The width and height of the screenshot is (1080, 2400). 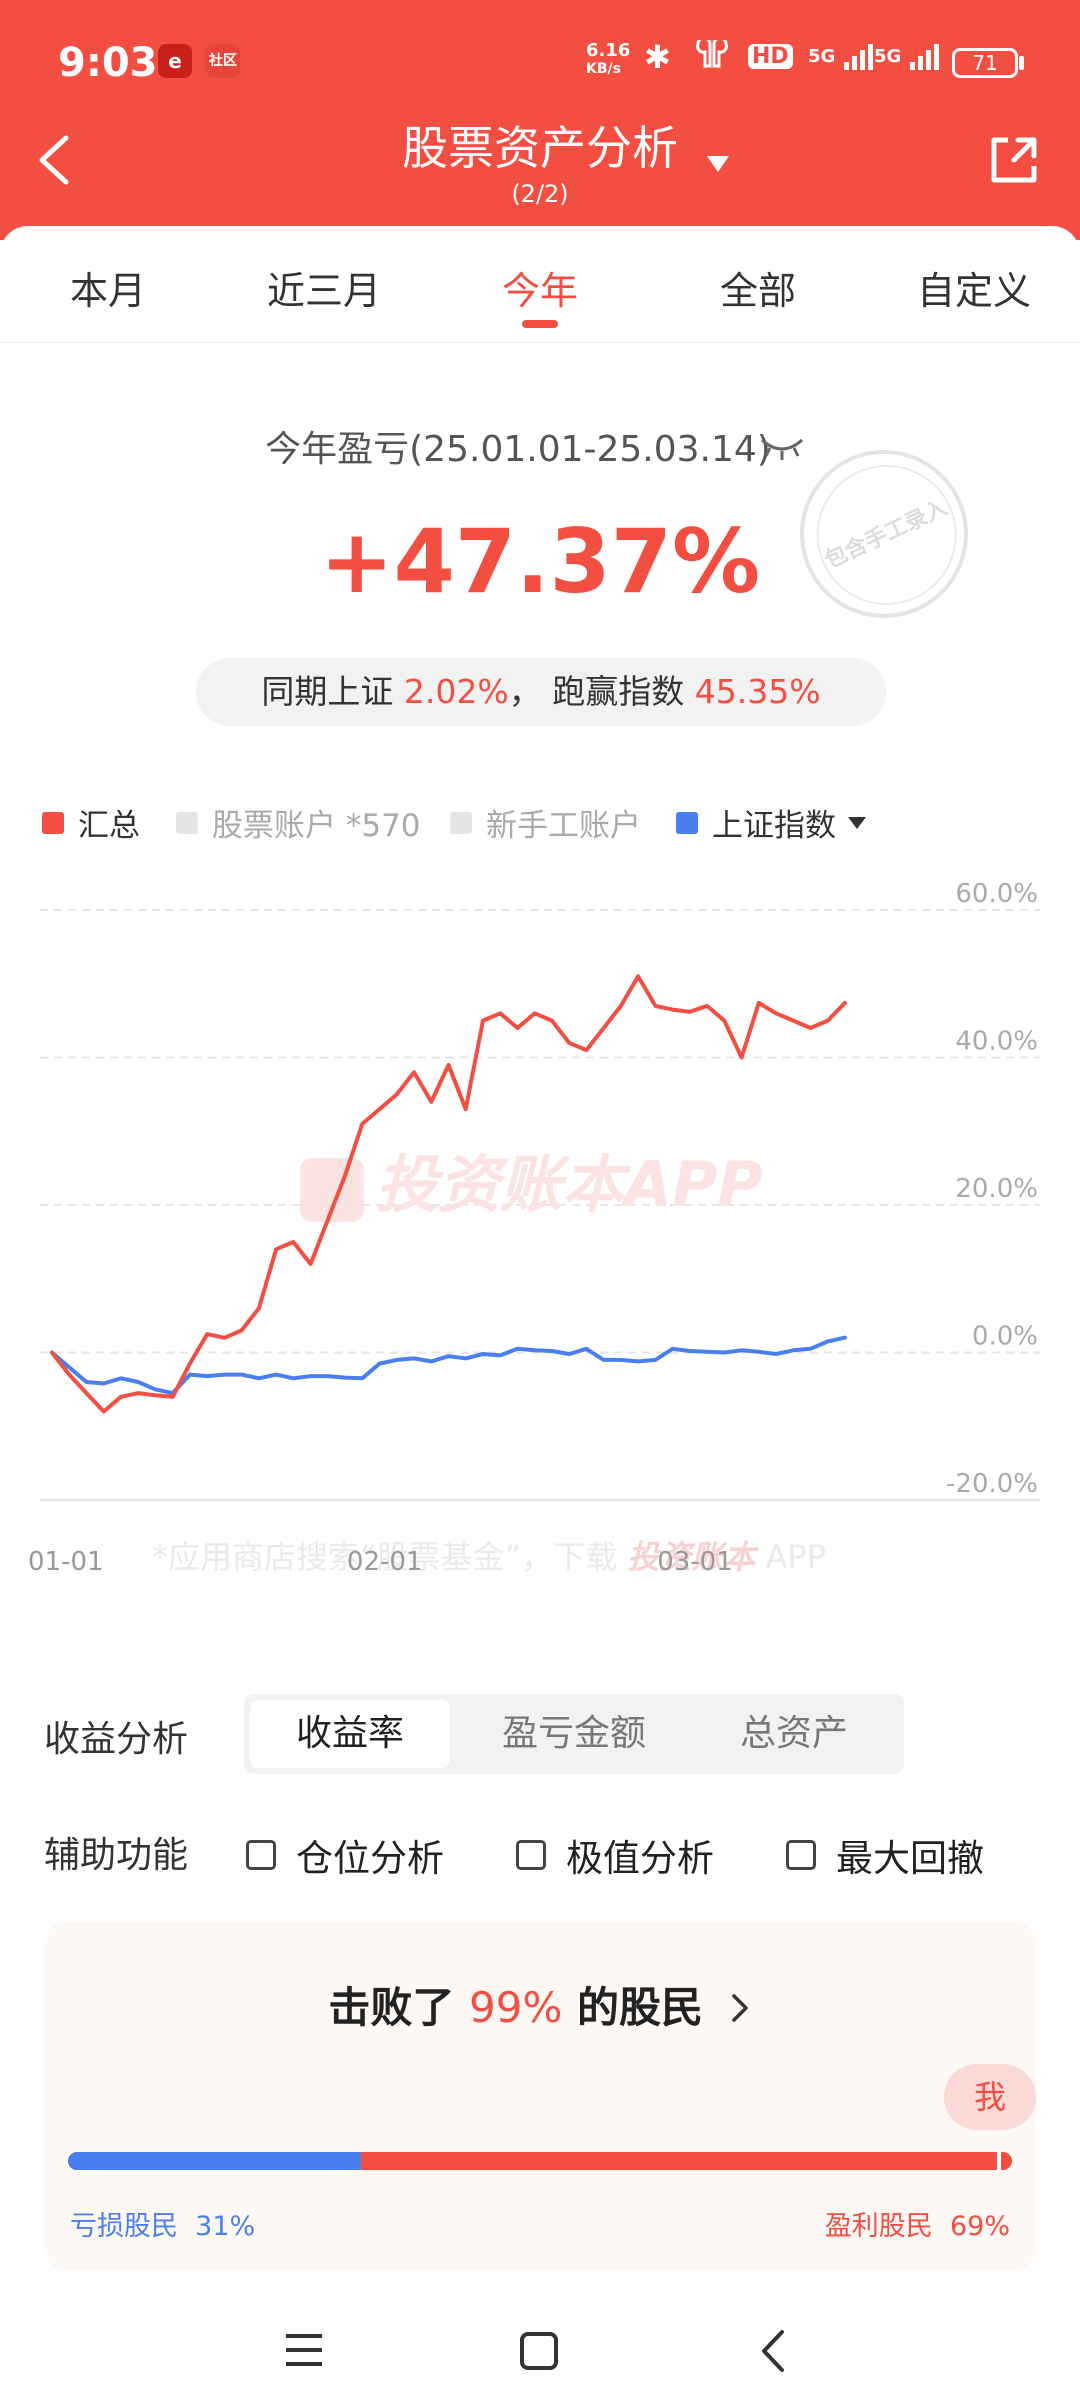 I want to click on seg-return-rate: 收益率, so click(x=350, y=1734).